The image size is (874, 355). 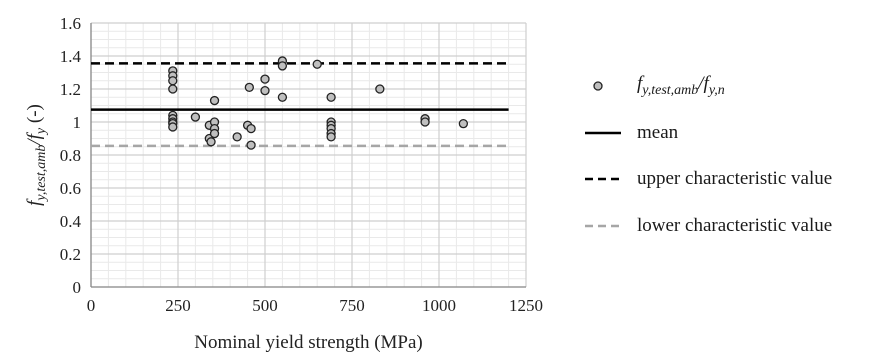 What do you see at coordinates (34, 202) in the screenshot?
I see `y-axis-title-part: f` at bounding box center [34, 202].